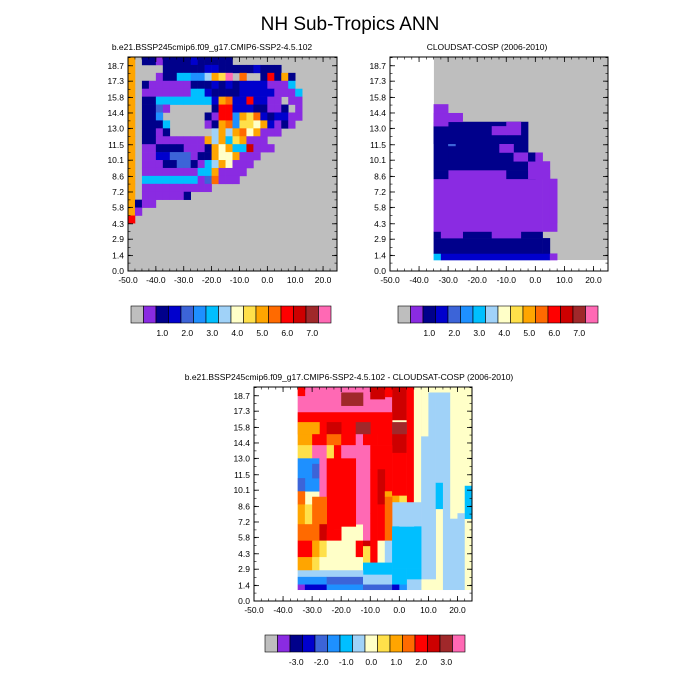 The height and width of the screenshot is (700, 700). Describe the element at coordinates (346, 662) in the screenshot. I see `diff-colorbar-label: -1.0` at that location.